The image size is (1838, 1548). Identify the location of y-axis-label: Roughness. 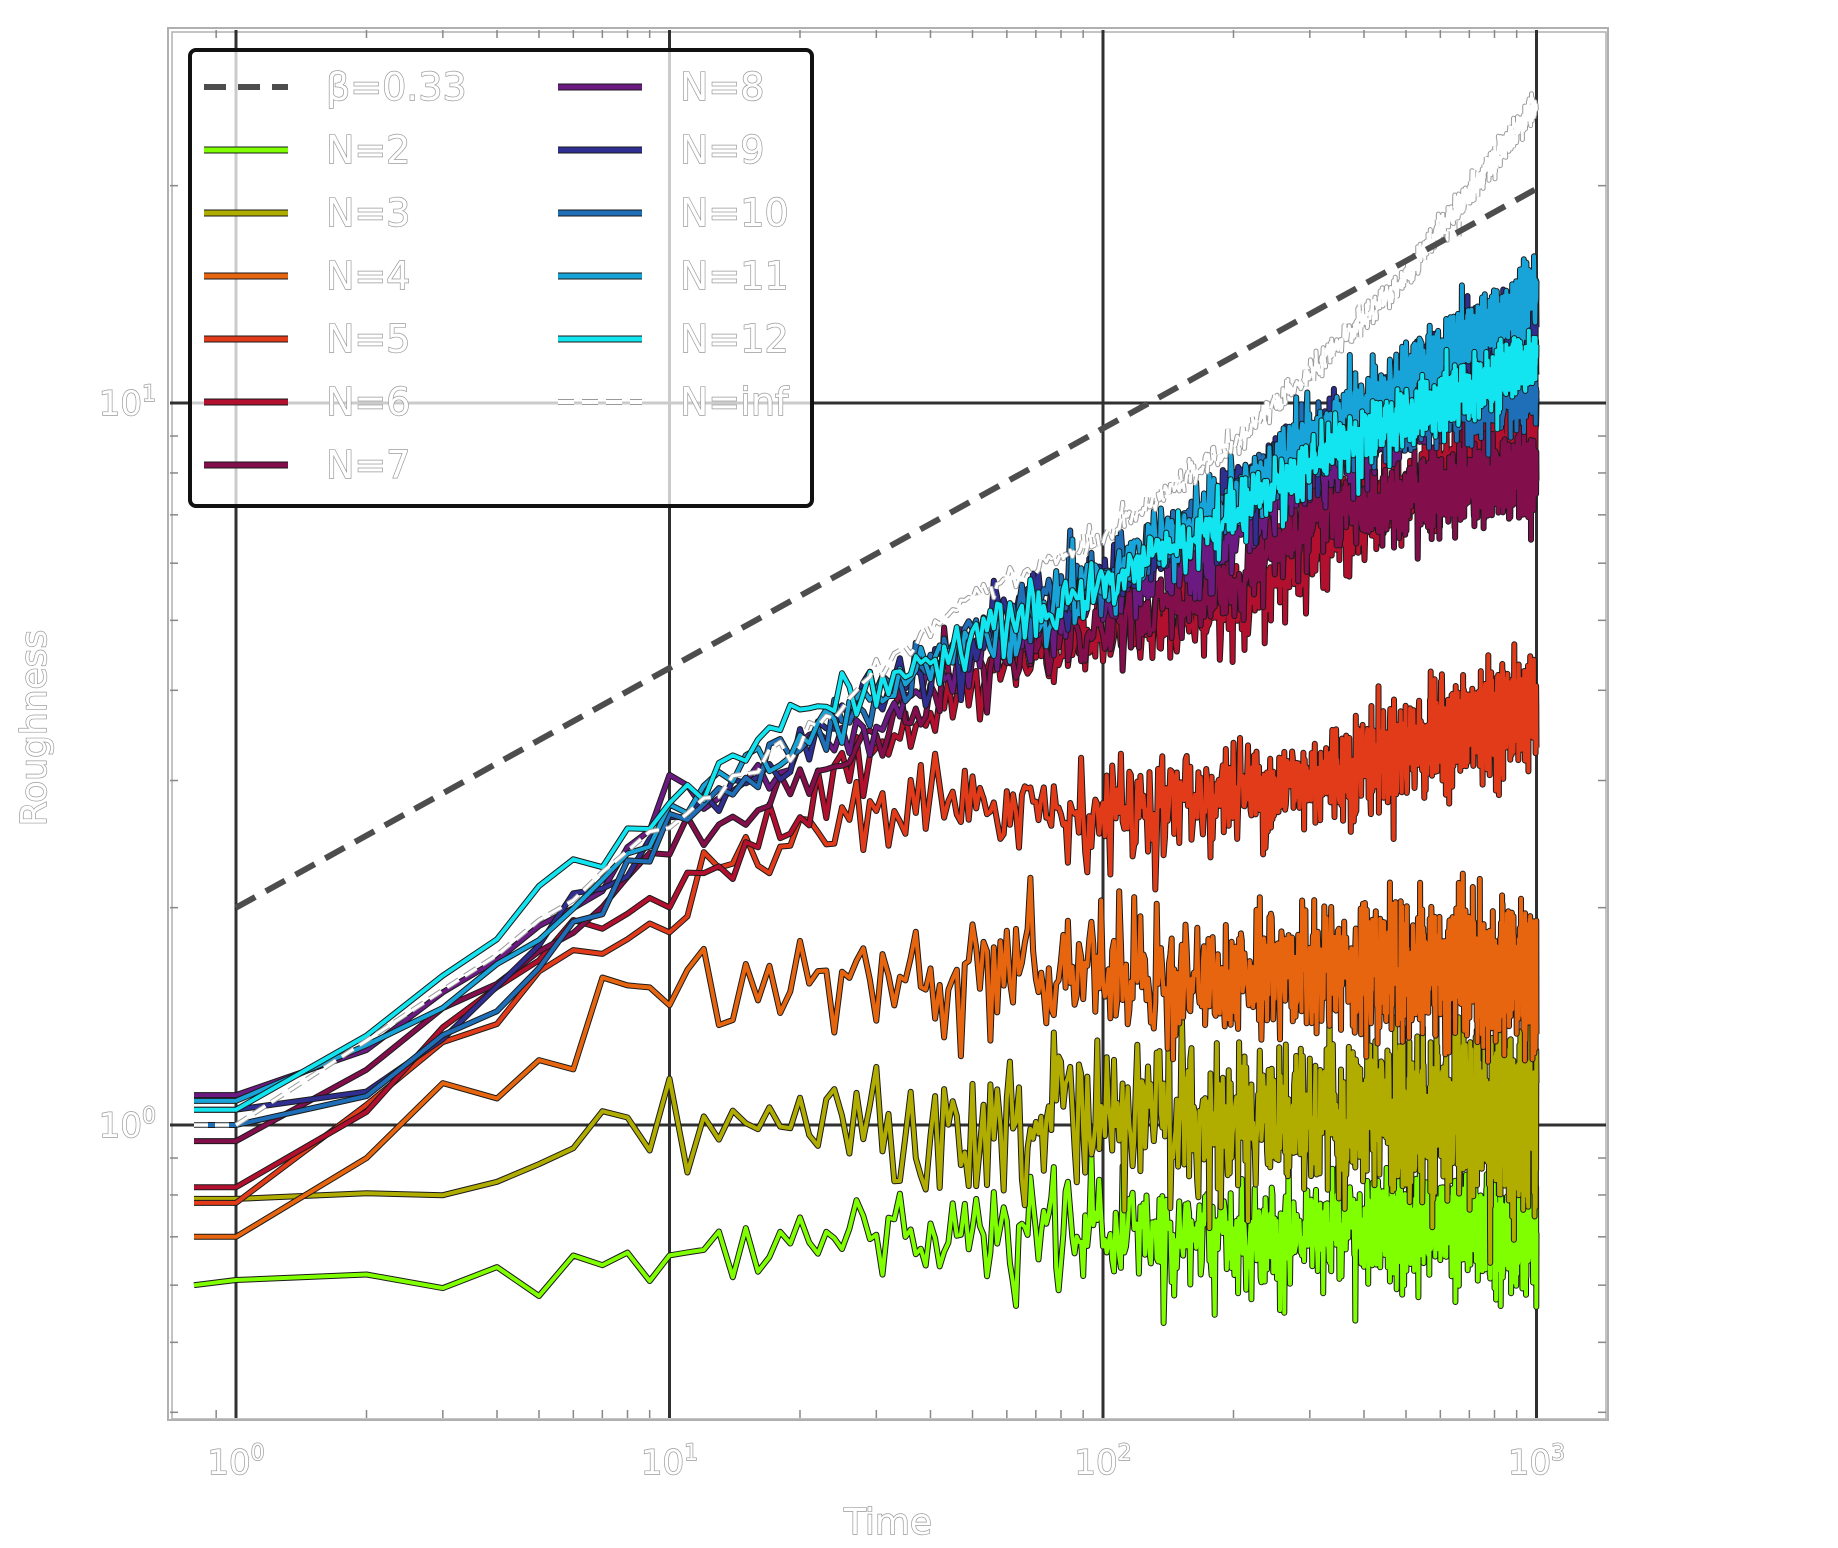
(34, 728).